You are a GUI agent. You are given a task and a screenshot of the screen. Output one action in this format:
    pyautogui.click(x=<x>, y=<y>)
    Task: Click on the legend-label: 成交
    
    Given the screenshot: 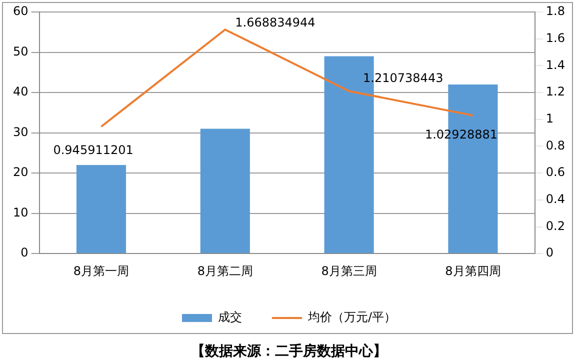 What is the action you would take?
    pyautogui.click(x=230, y=317)
    